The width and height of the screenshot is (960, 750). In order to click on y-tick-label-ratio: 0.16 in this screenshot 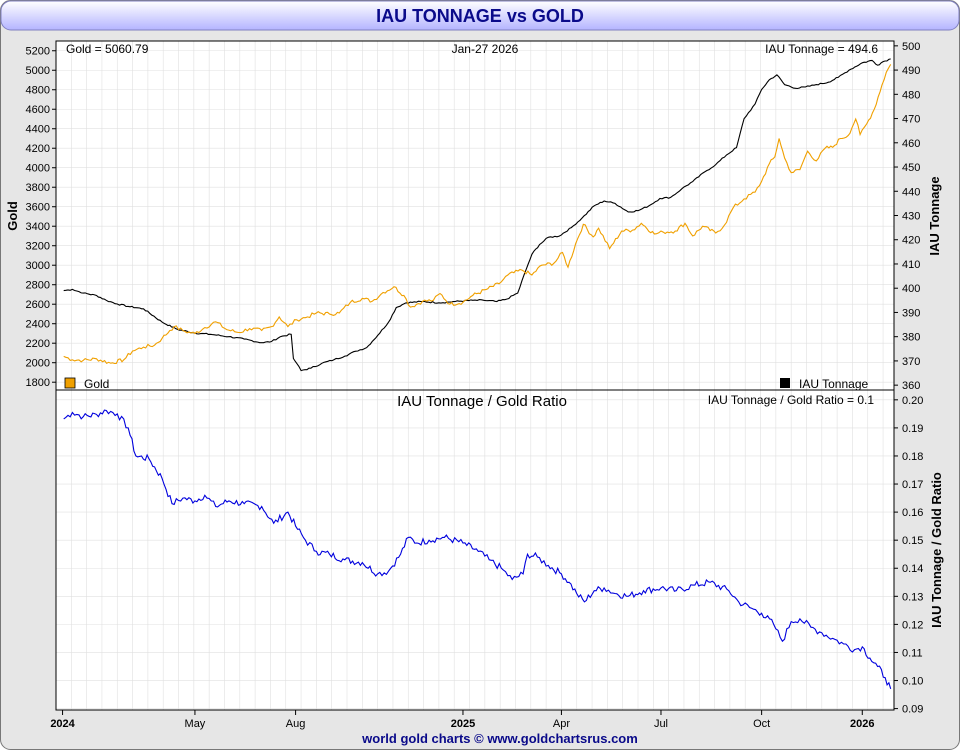, I will do `click(912, 513)`.